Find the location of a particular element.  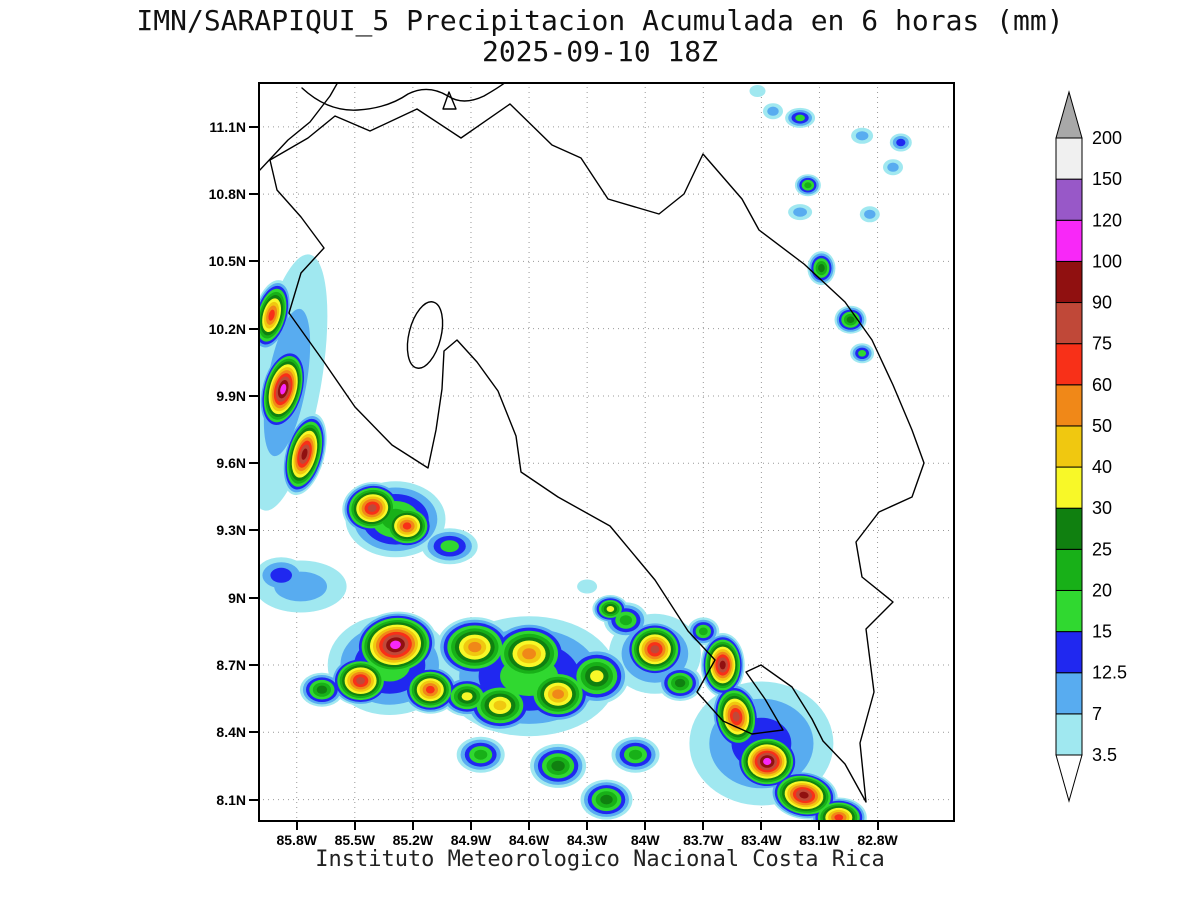

lat-tick-label: 9N is located at coordinates (237, 597).